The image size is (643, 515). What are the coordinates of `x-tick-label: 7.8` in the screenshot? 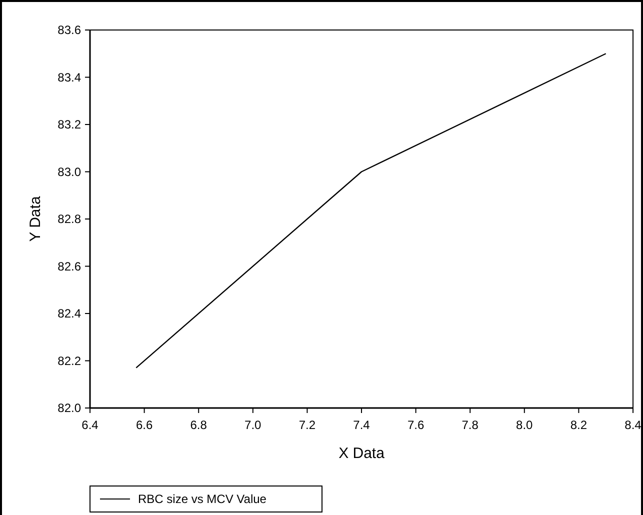 It's located at (470, 425).